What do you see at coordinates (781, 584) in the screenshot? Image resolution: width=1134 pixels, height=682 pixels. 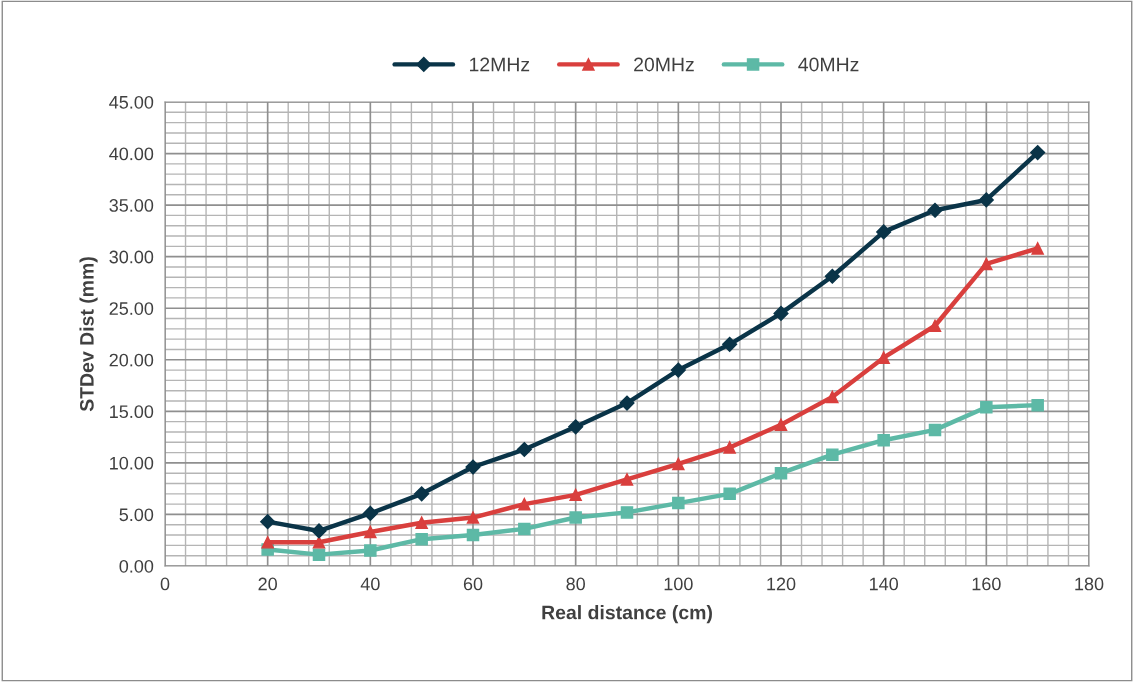 I see `x-tick-label: 120` at bounding box center [781, 584].